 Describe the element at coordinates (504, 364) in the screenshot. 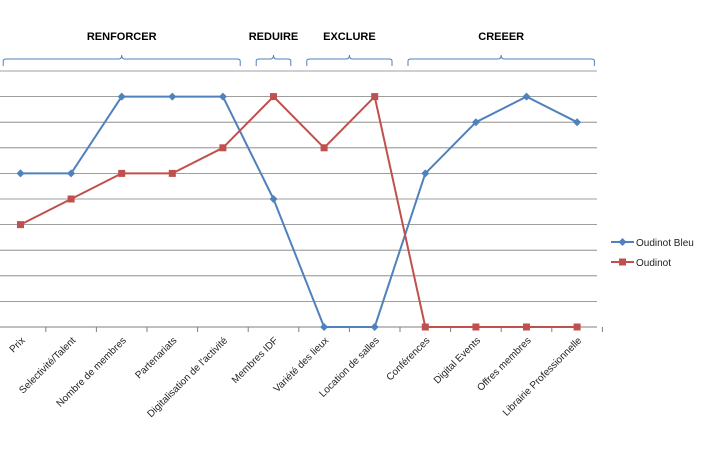

I see `x-tick-label: Offres membres` at that location.